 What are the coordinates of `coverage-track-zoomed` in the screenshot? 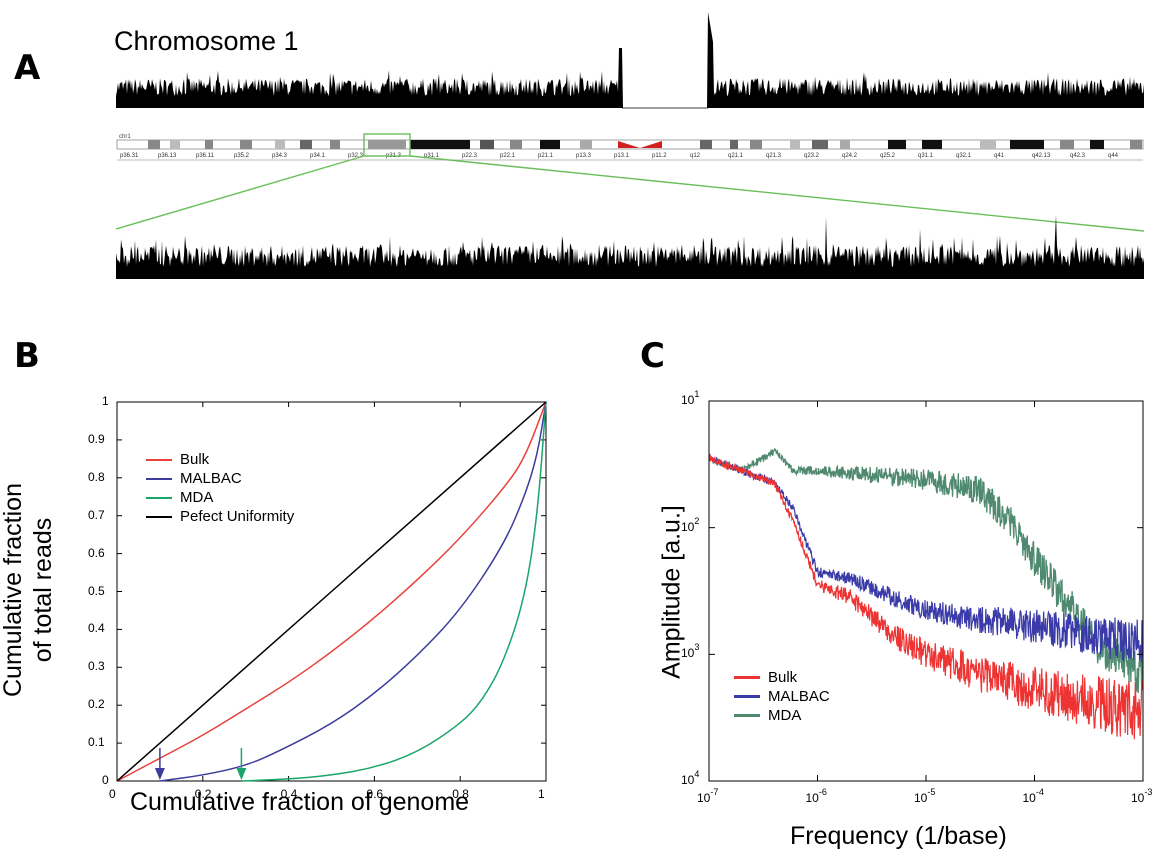 It's located at (630, 247).